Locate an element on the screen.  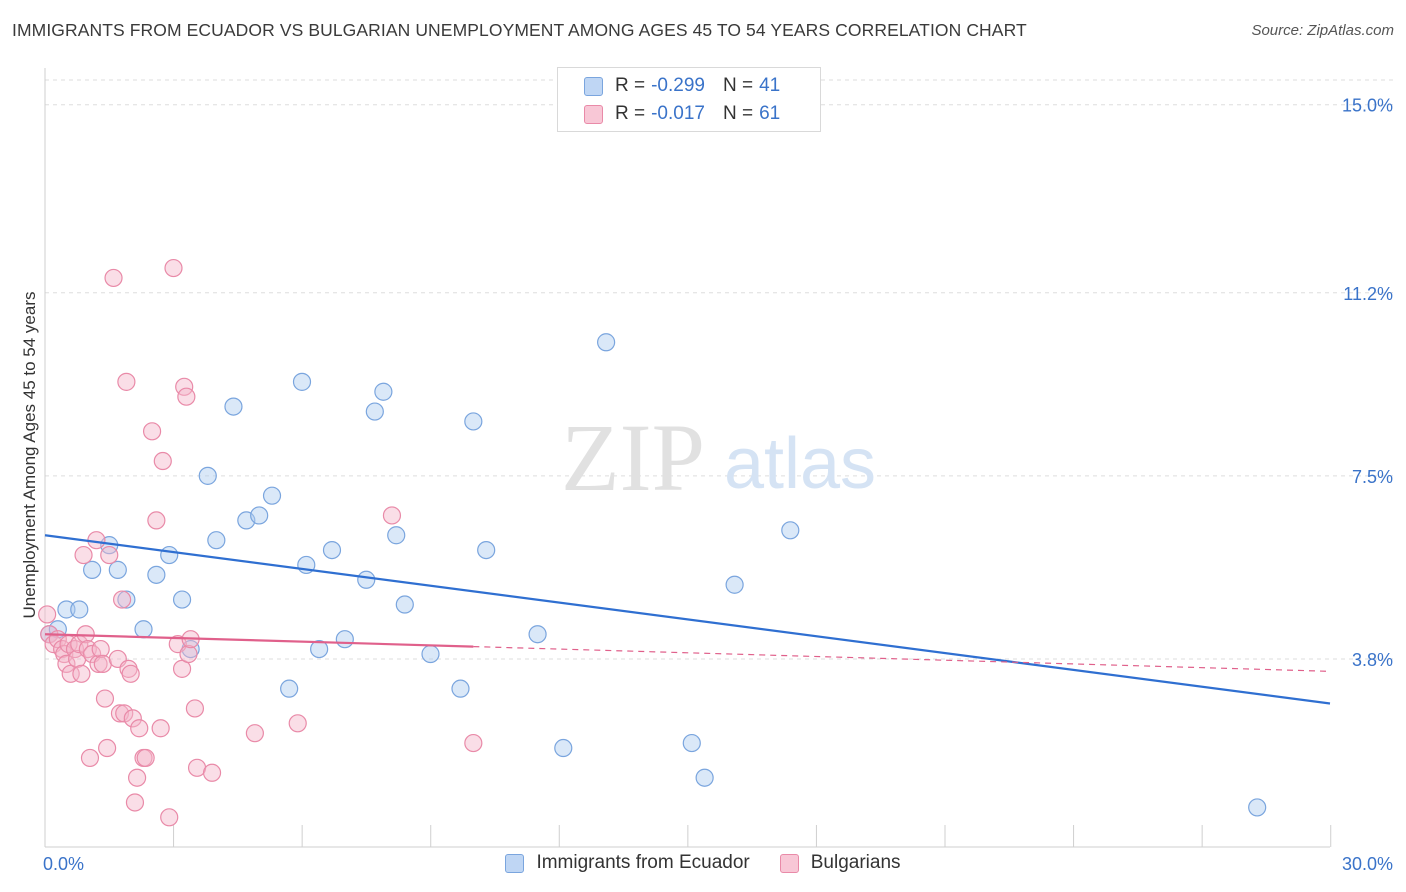
source-credit: Source: ZipAtlas.com is located at coordinates (1322, 30).